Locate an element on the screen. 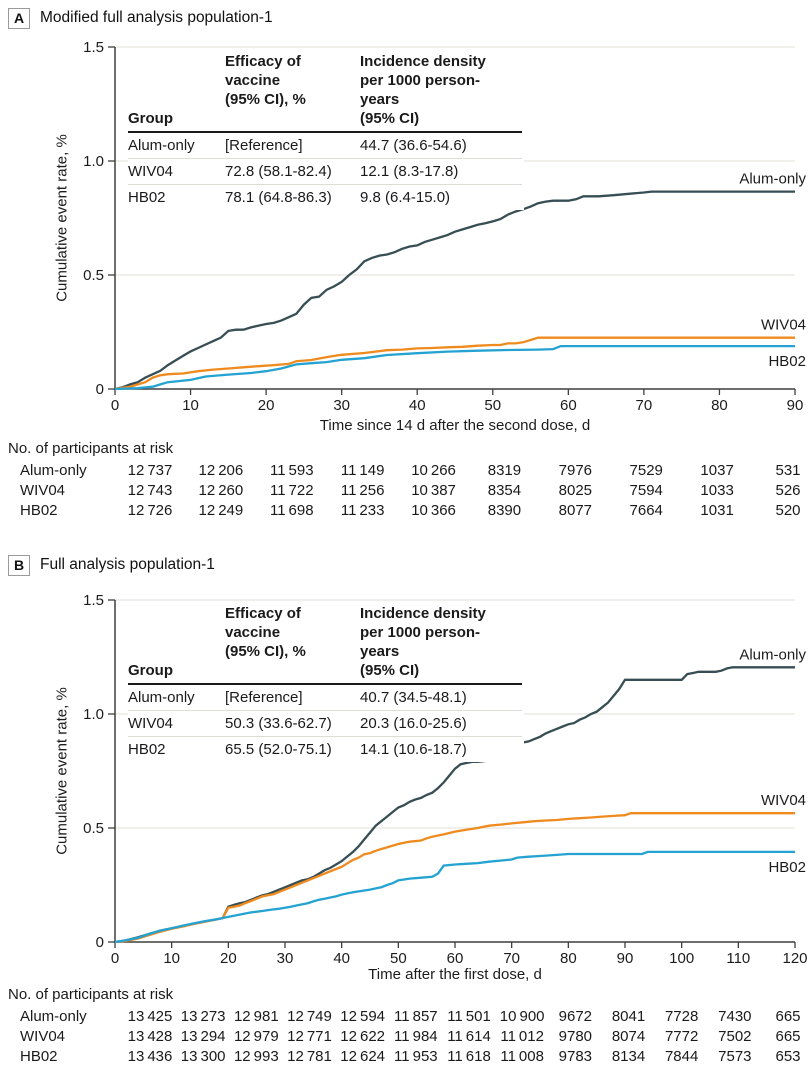 The image size is (810, 1070). at-risk-value: 13 436 is located at coordinates (150, 1056).